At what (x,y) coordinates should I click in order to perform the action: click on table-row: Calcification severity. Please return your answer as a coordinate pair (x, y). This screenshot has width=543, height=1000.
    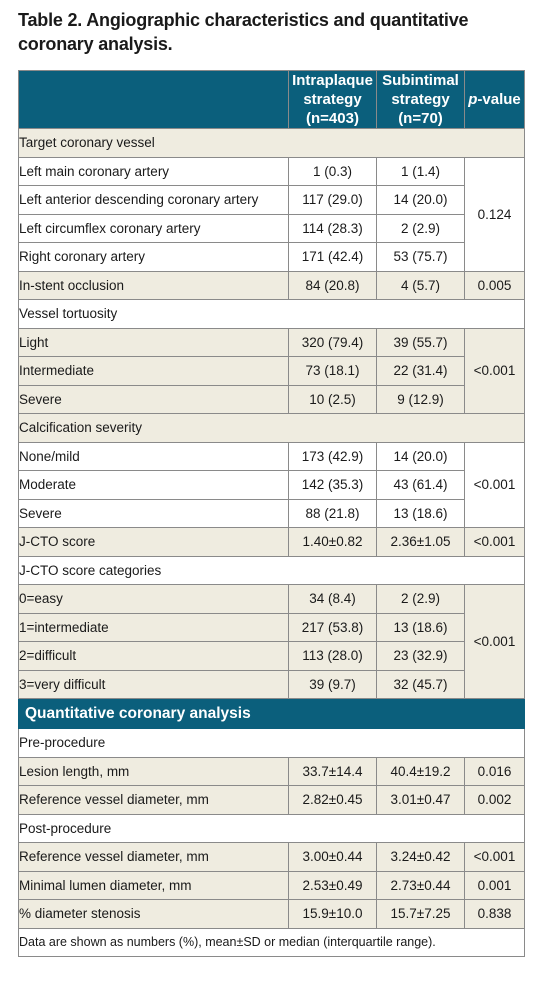
    Looking at the image, I should click on (272, 428).